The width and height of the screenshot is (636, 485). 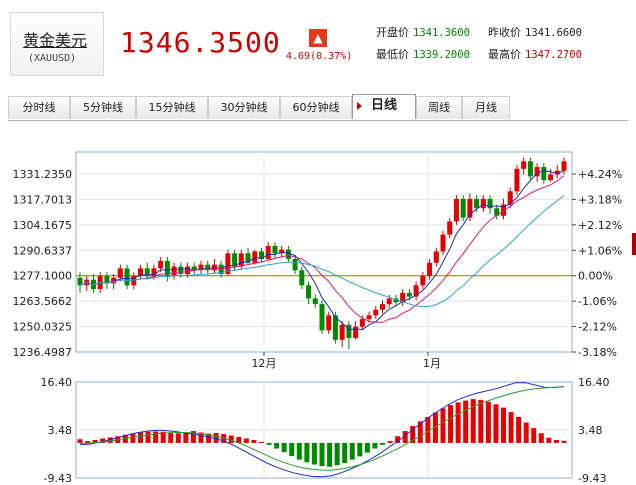 I want to click on x-tick-label: 12月, so click(x=264, y=363).